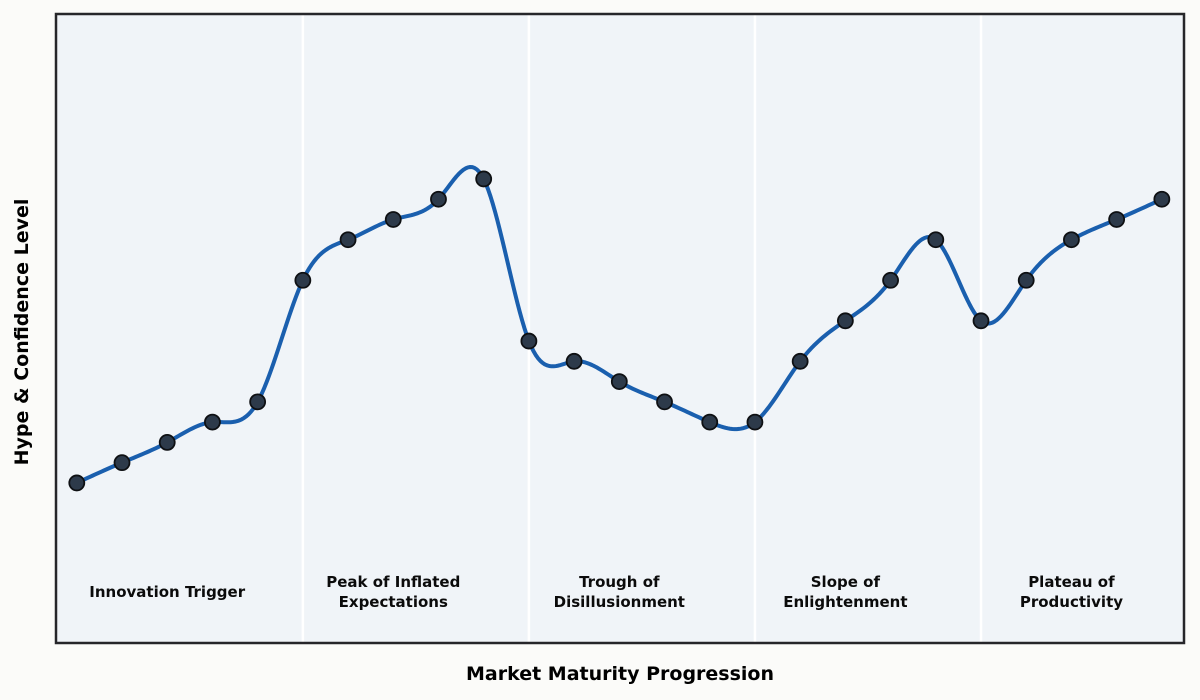  I want to click on phase-label-slope-of-enlightenment: Slope of Enlightenment, so click(845, 592).